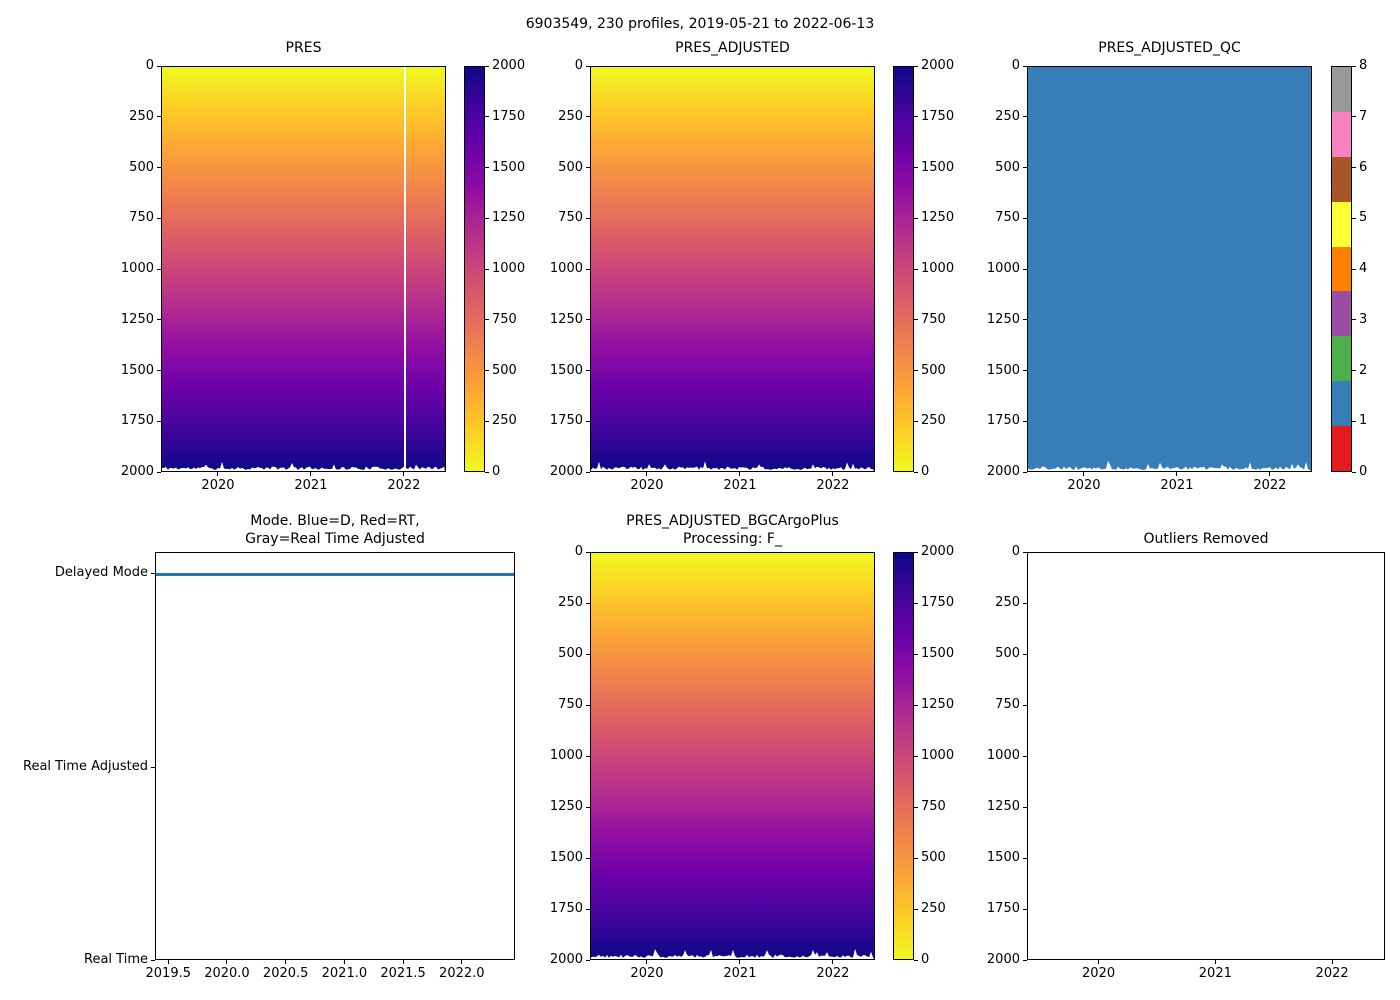  Describe the element at coordinates (566, 959) in the screenshot. I see `bgc-y-tick-label: 2000` at that location.